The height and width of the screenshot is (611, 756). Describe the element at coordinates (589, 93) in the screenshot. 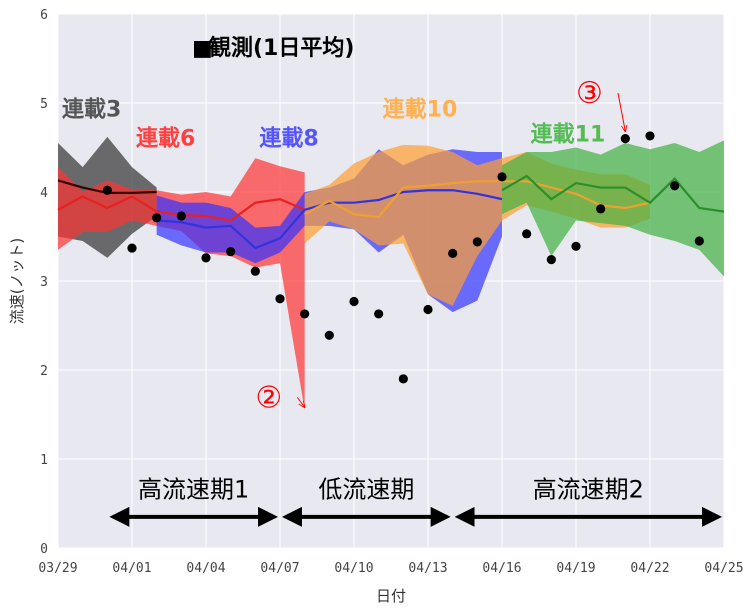

I see `annotation-label: ③` at that location.